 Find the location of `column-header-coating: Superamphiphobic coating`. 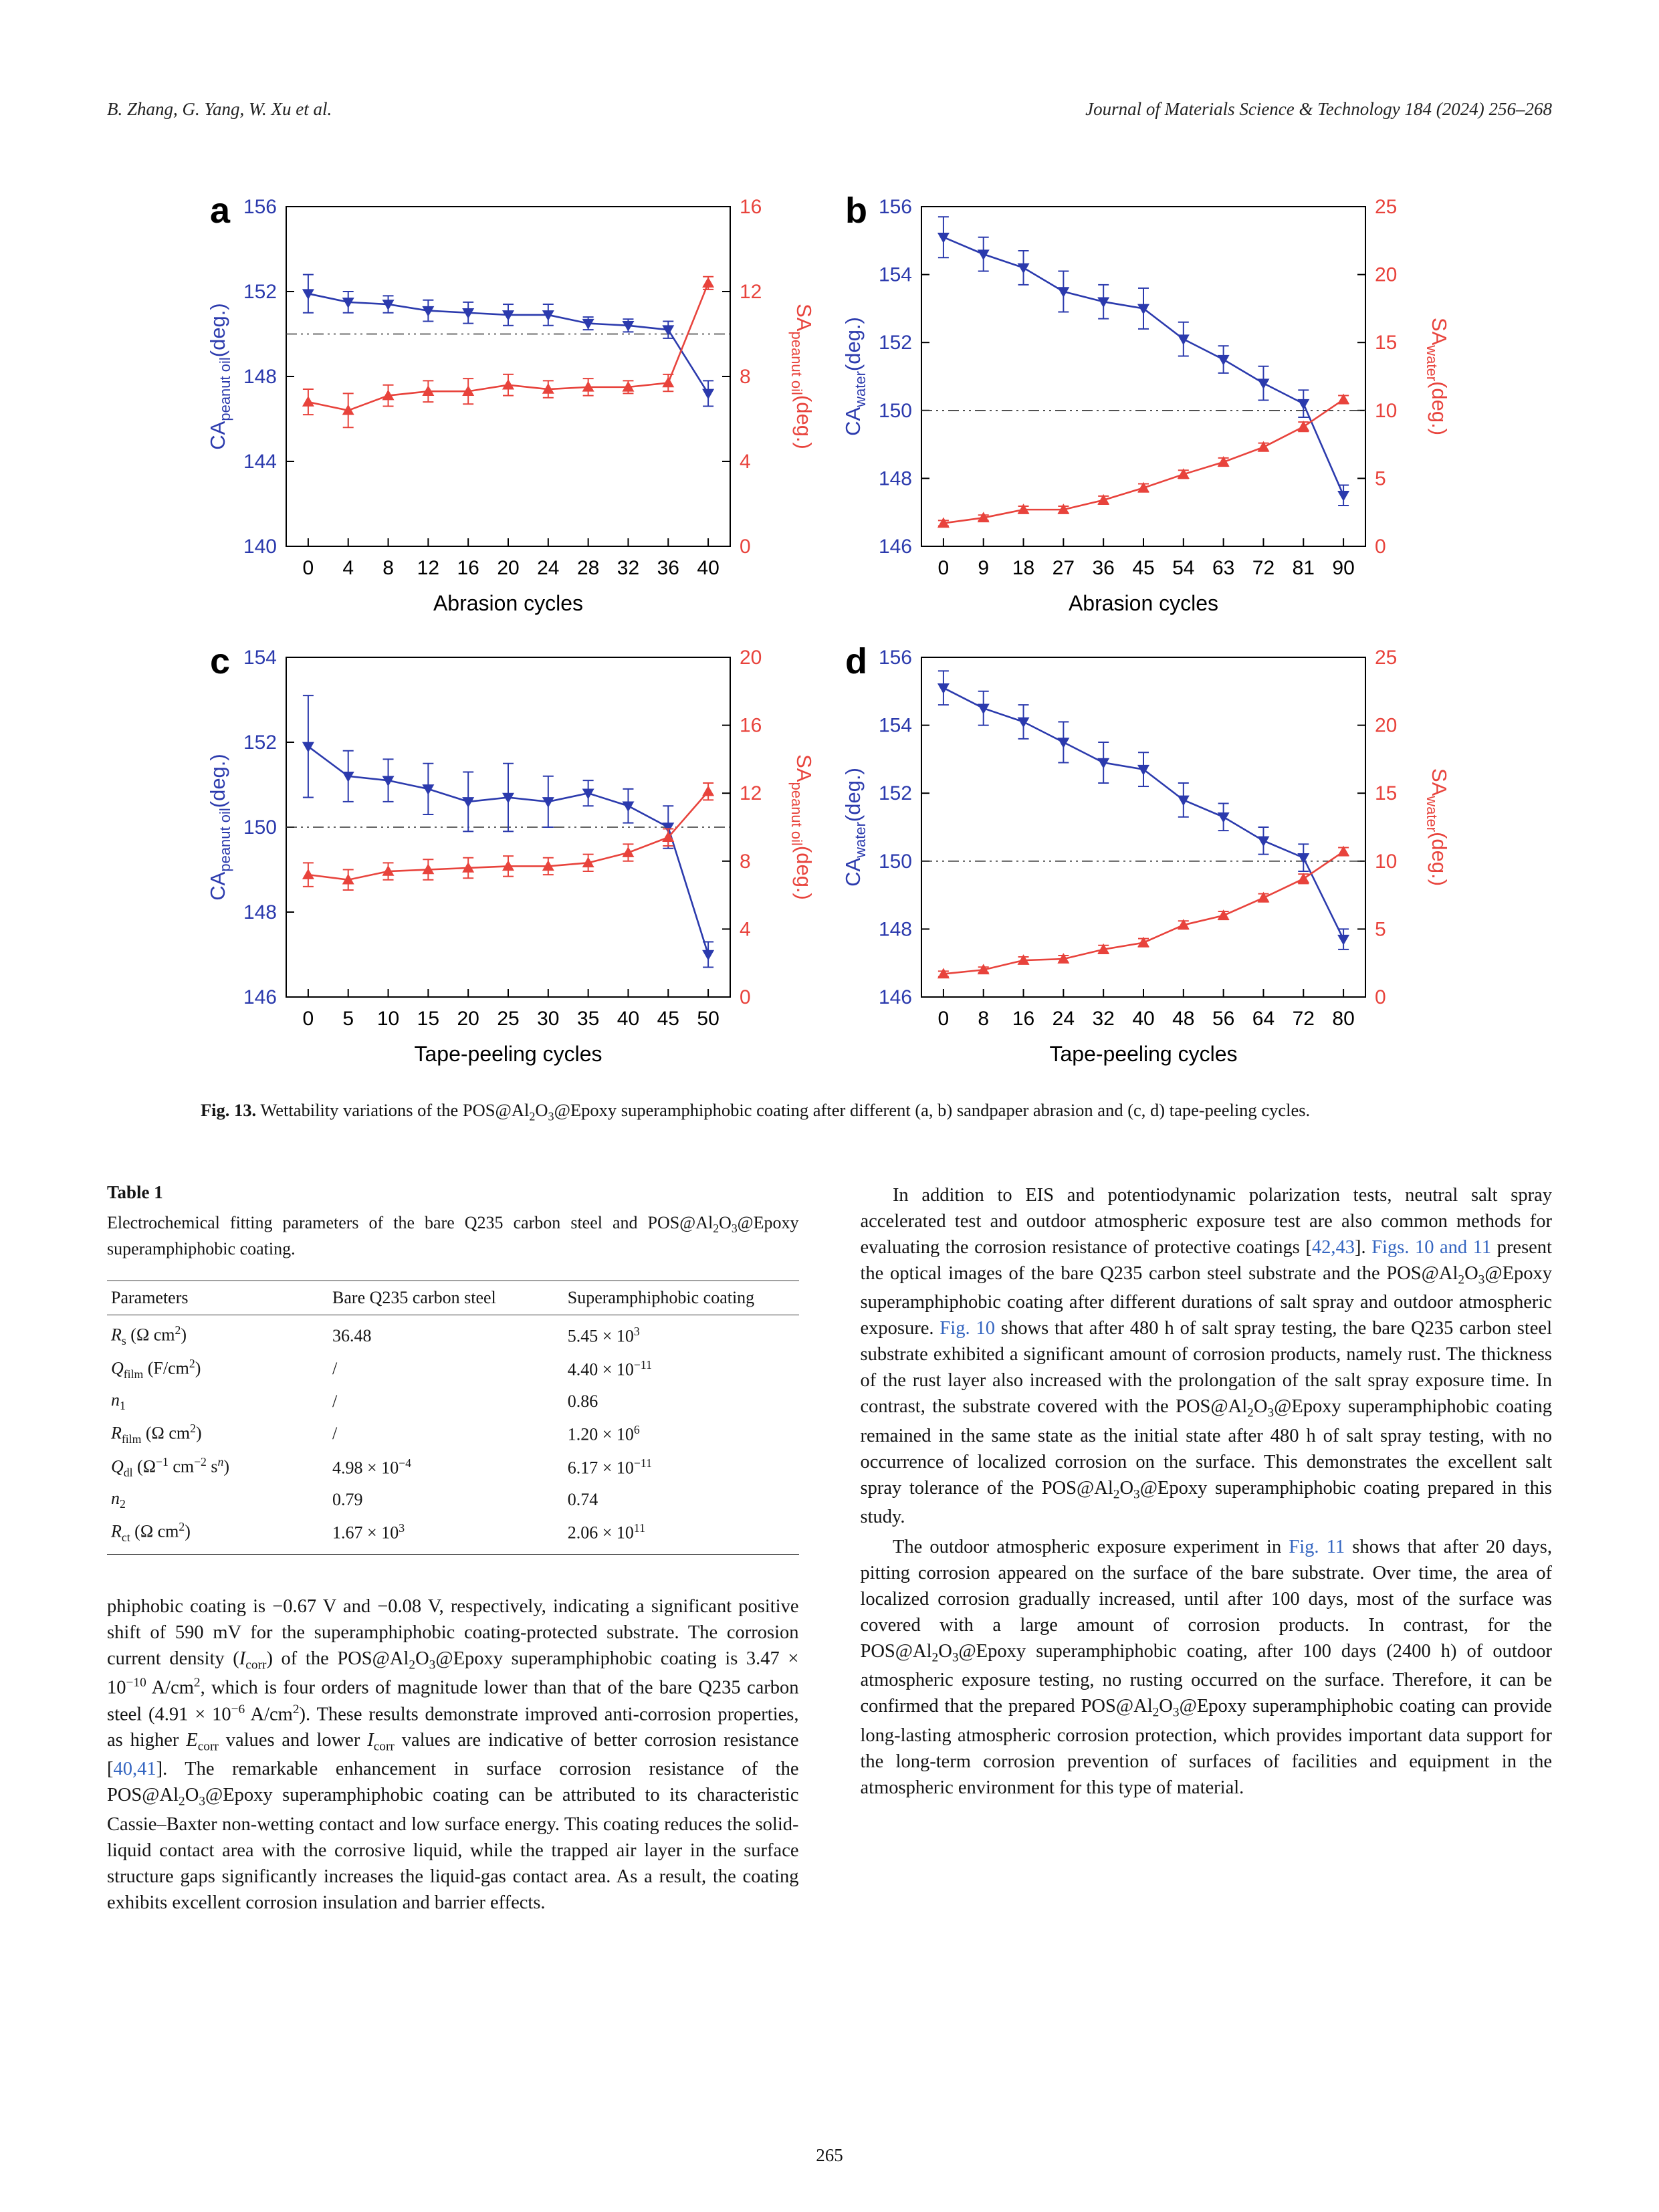

column-header-coating: Superamphiphobic coating is located at coordinates (681, 1298).